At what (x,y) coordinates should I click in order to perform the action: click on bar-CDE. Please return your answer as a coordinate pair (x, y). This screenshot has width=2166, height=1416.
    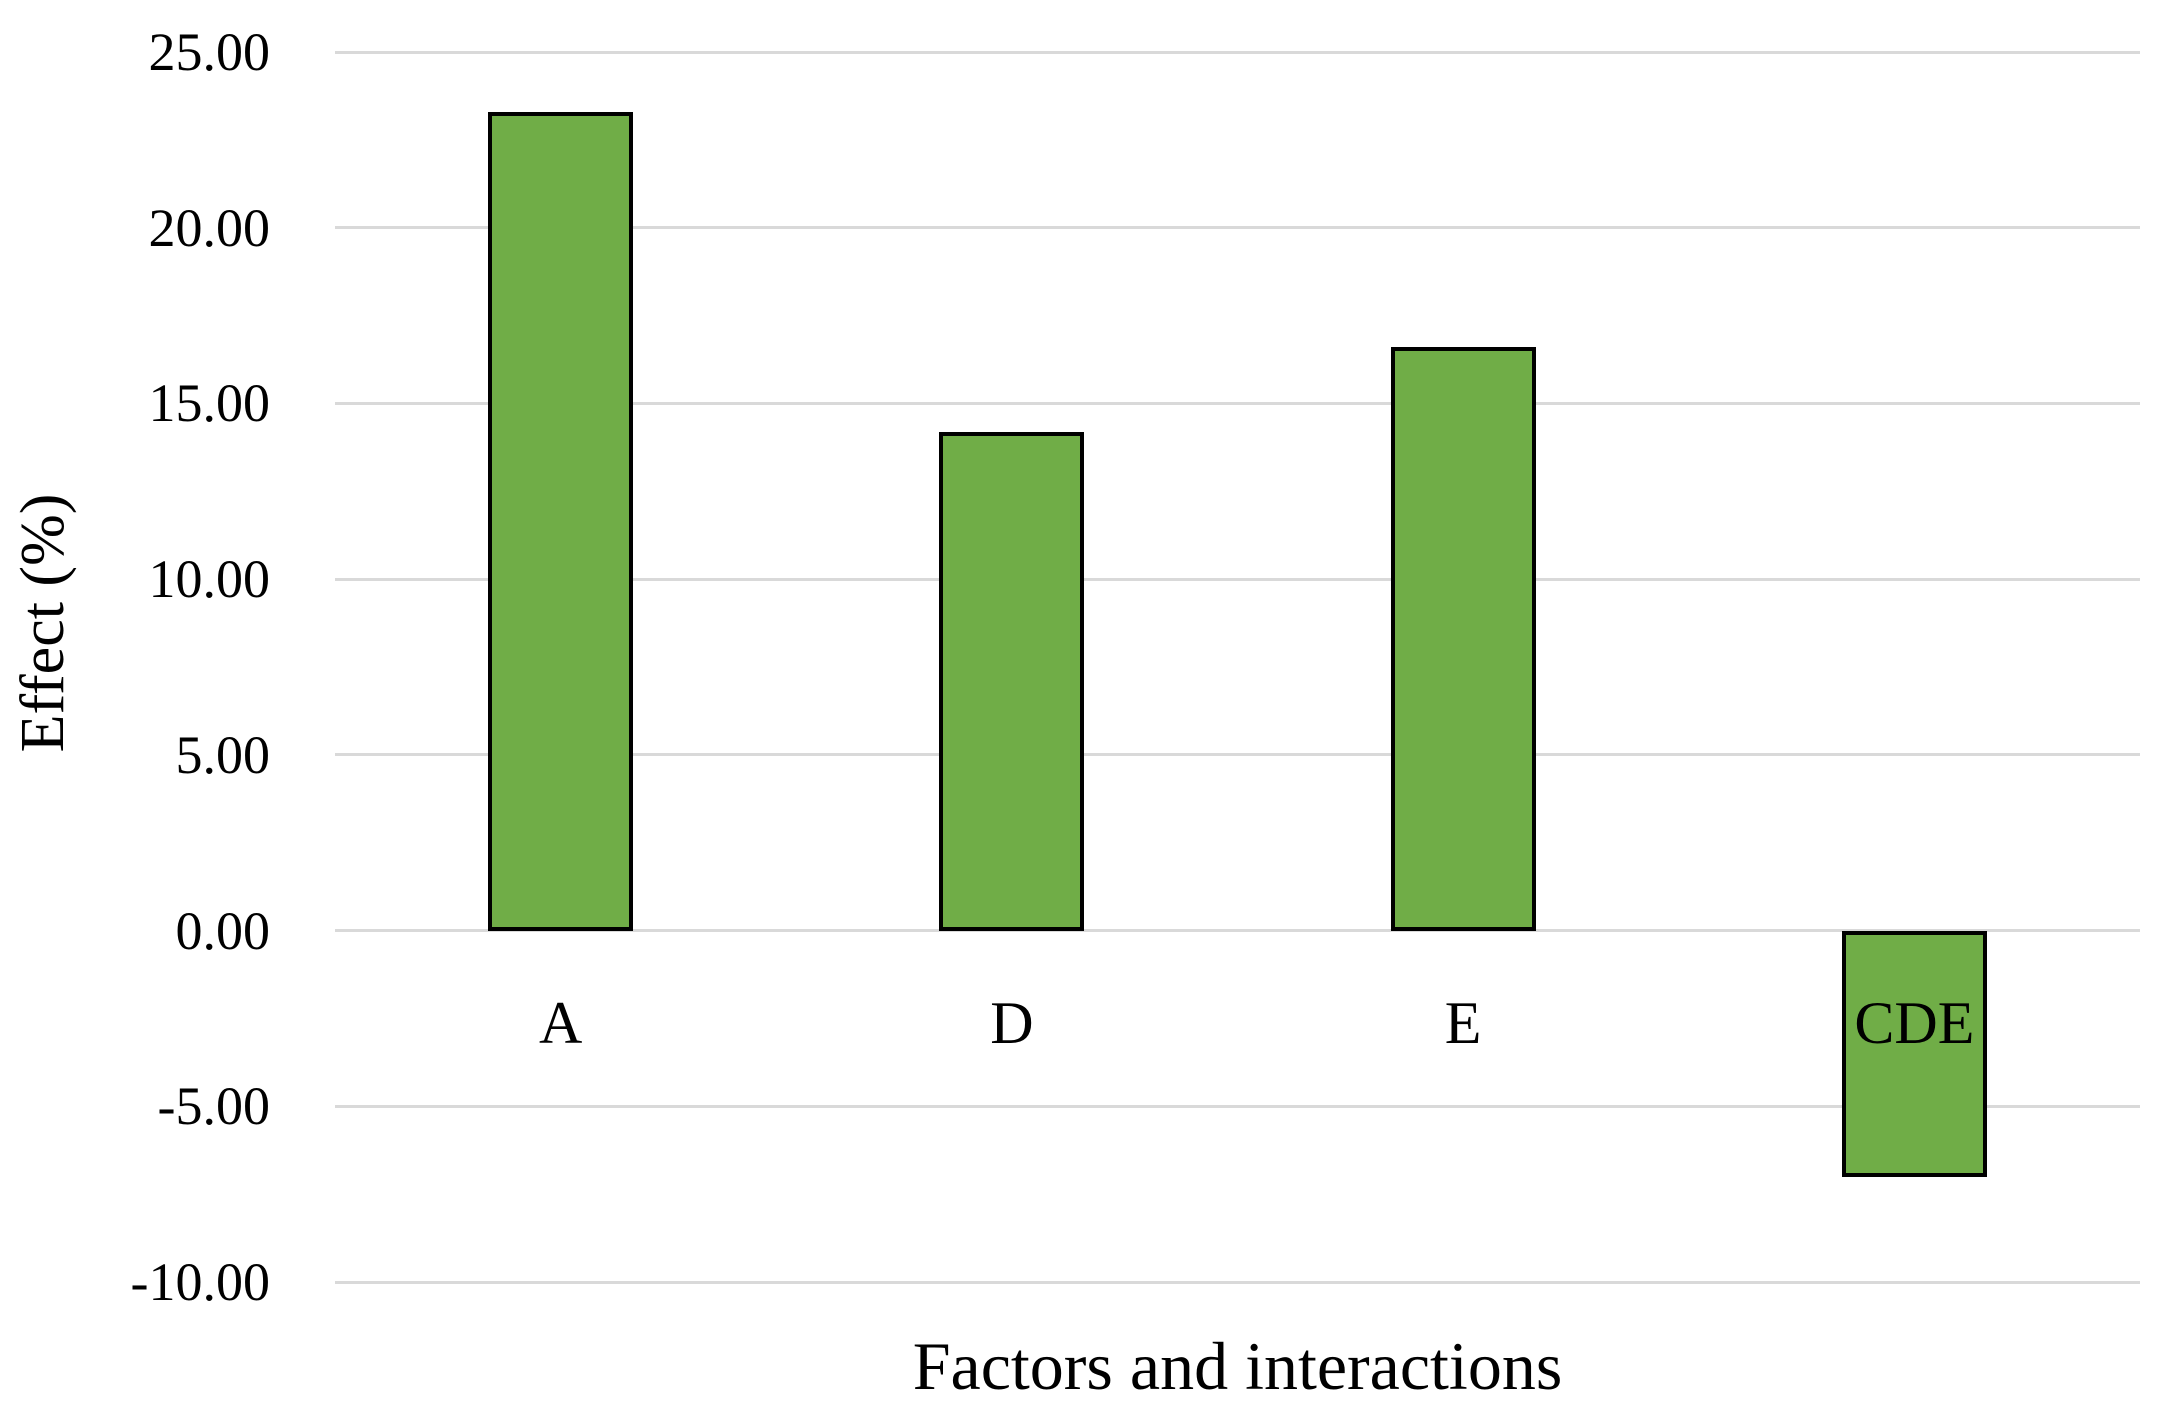
    Looking at the image, I should click on (1914, 1053).